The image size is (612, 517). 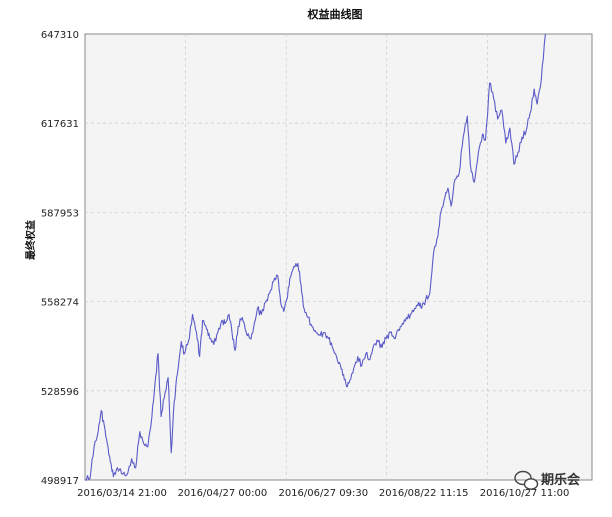 I want to click on wechat-icon, so click(x=526, y=480).